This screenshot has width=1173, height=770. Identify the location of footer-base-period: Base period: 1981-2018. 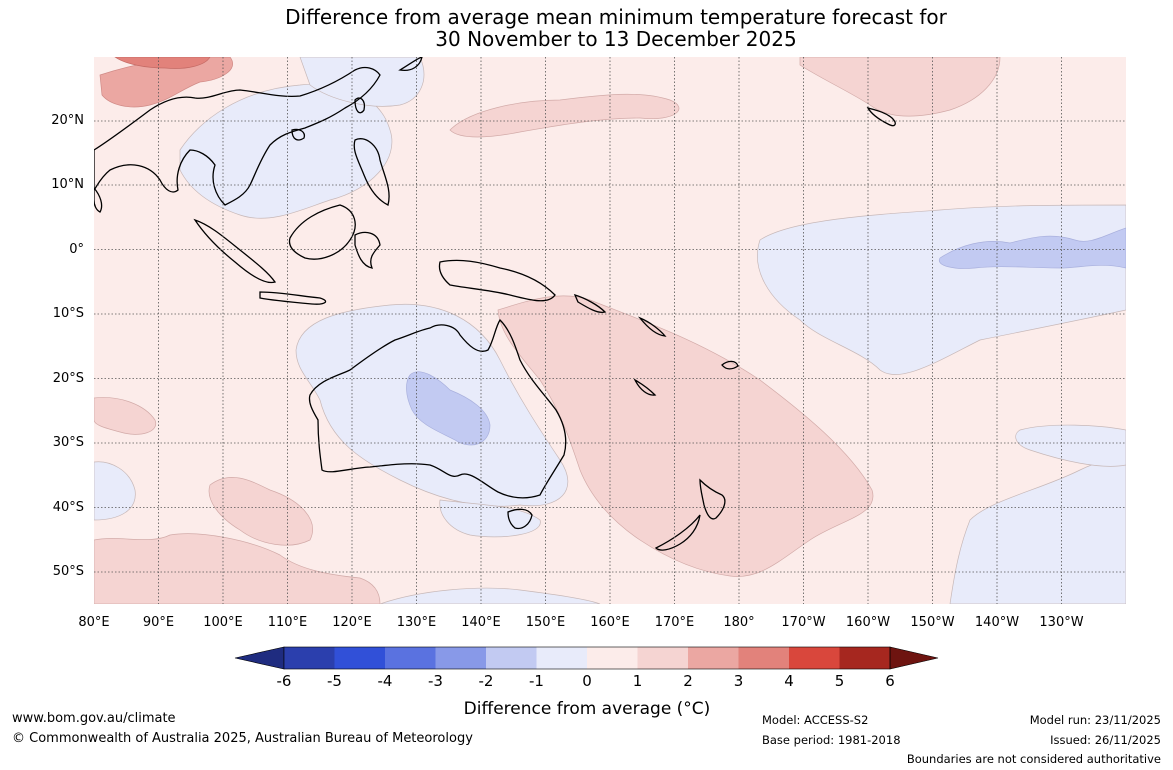
(831, 740).